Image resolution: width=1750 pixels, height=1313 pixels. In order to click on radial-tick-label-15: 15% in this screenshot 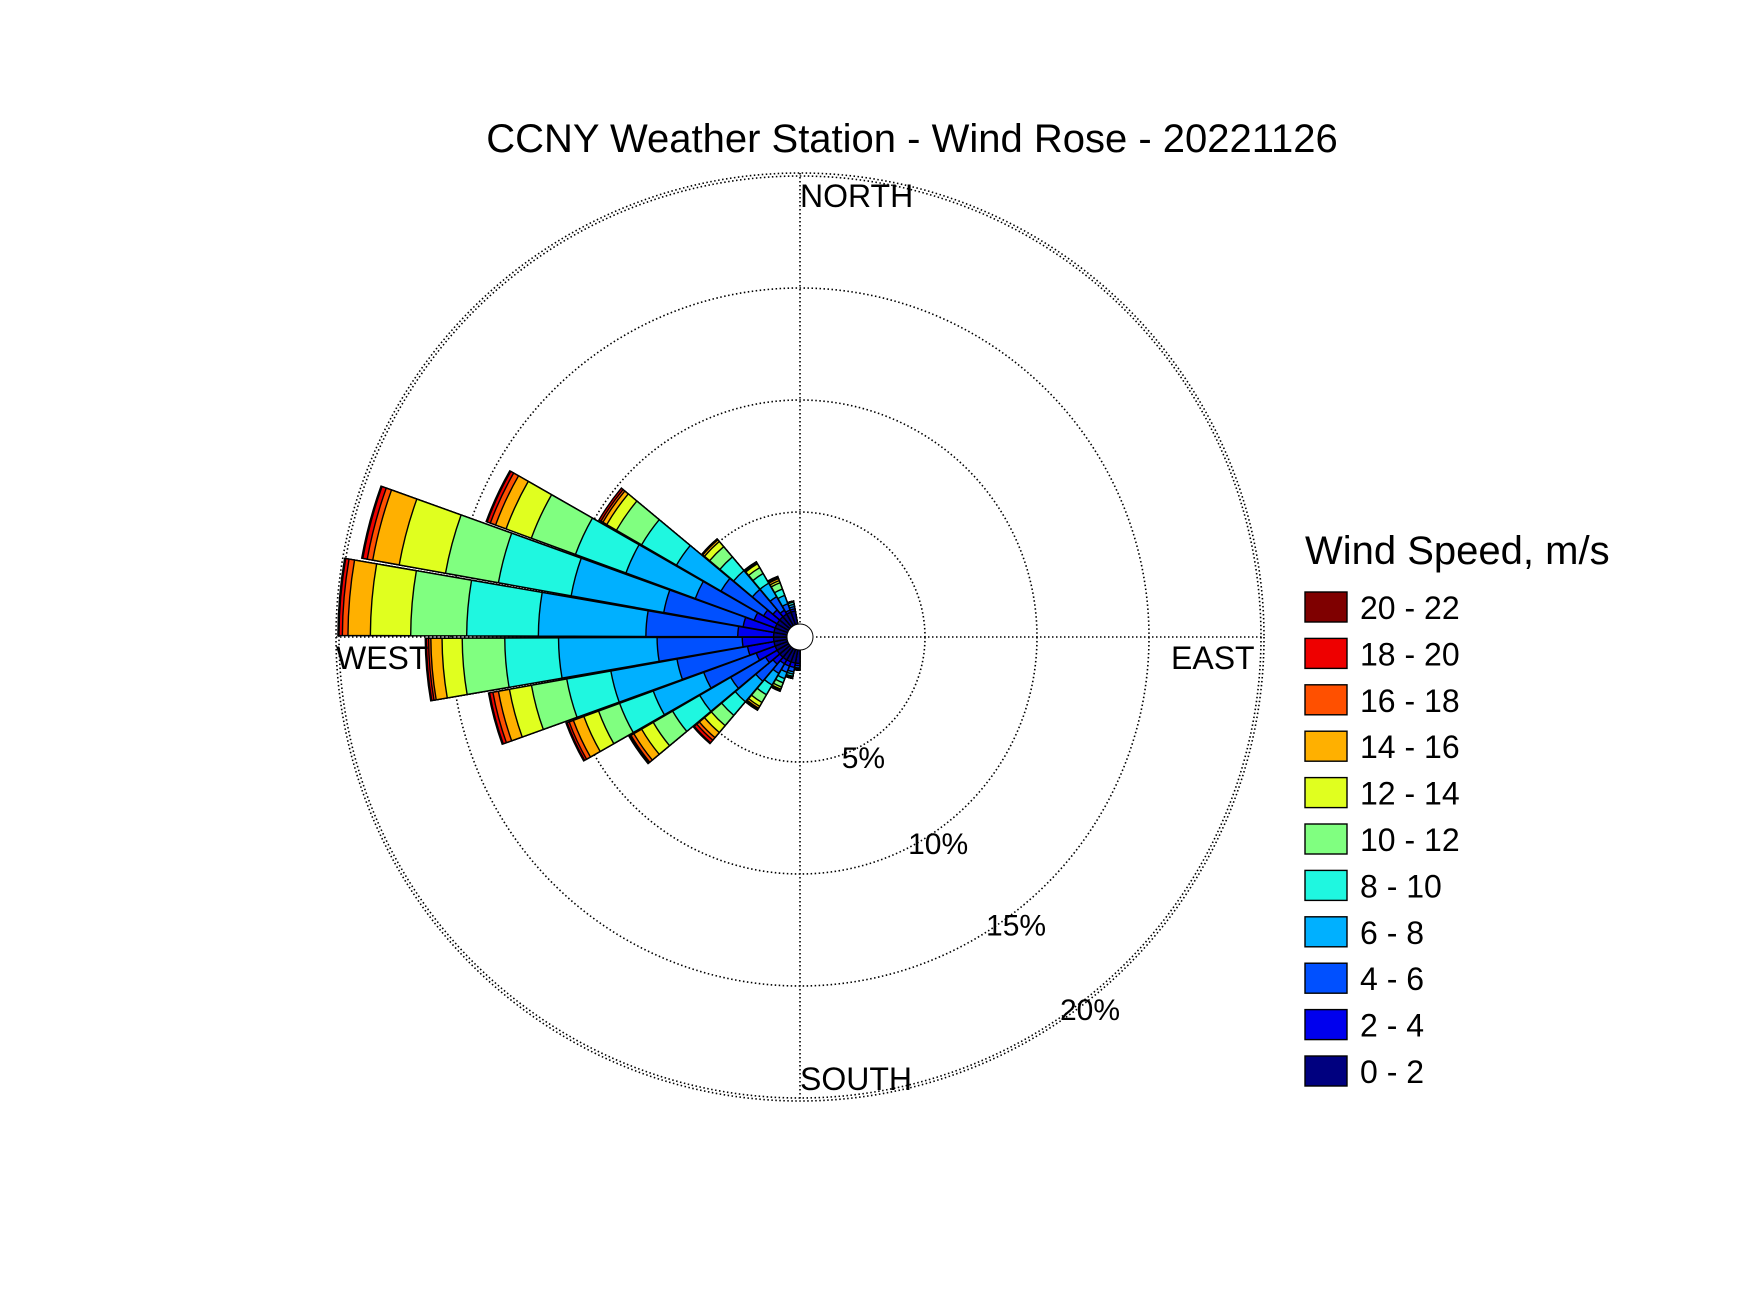, I will do `click(1016, 926)`.